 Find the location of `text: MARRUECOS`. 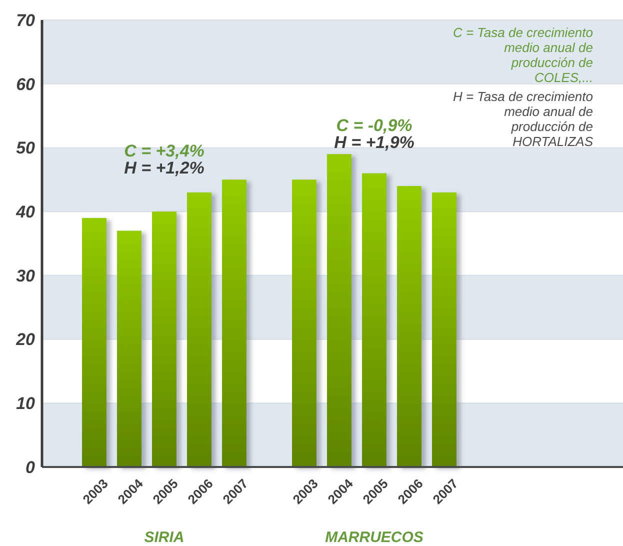

text: MARRUECOS is located at coordinates (374, 537).